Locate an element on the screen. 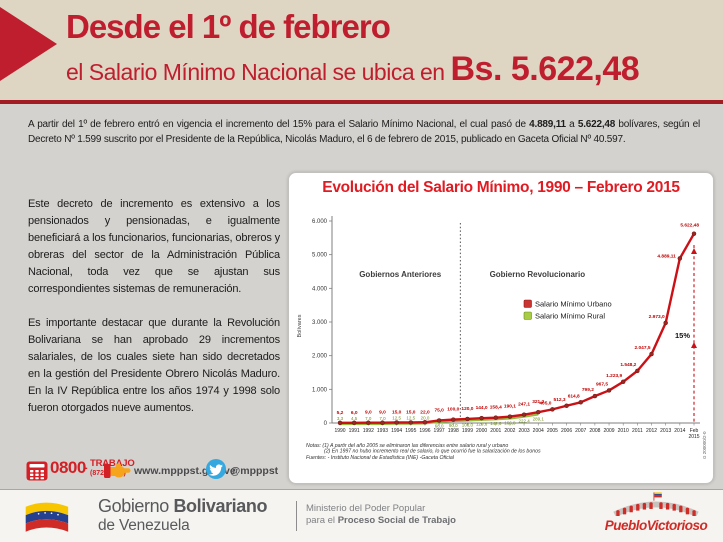 Image resolution: width=723 pixels, height=542 pixels. svg-text: 190,1 is located at coordinates (510, 407).